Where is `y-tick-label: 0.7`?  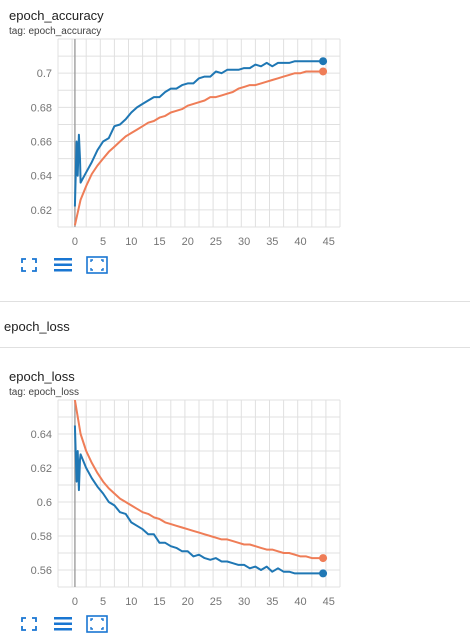
y-tick-label: 0.7 is located at coordinates (44, 74).